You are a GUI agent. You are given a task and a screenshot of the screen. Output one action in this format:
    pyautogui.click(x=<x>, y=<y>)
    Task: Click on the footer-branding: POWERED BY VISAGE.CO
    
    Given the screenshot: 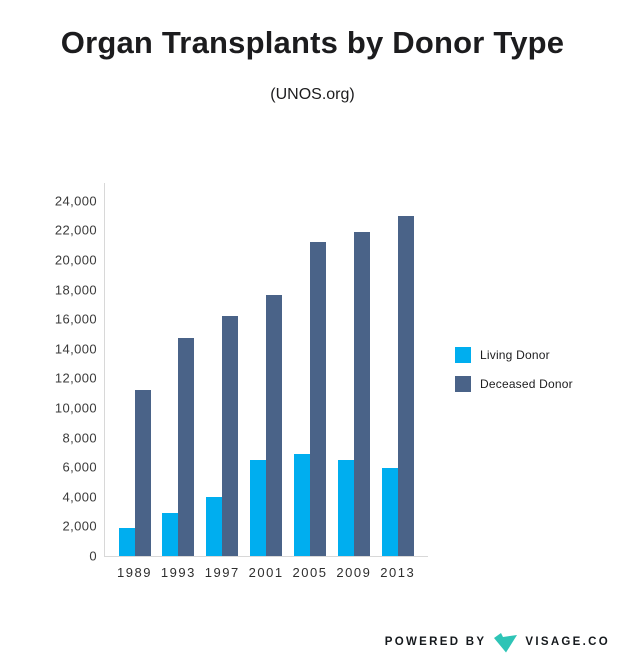 What is the action you would take?
    pyautogui.click(x=497, y=642)
    